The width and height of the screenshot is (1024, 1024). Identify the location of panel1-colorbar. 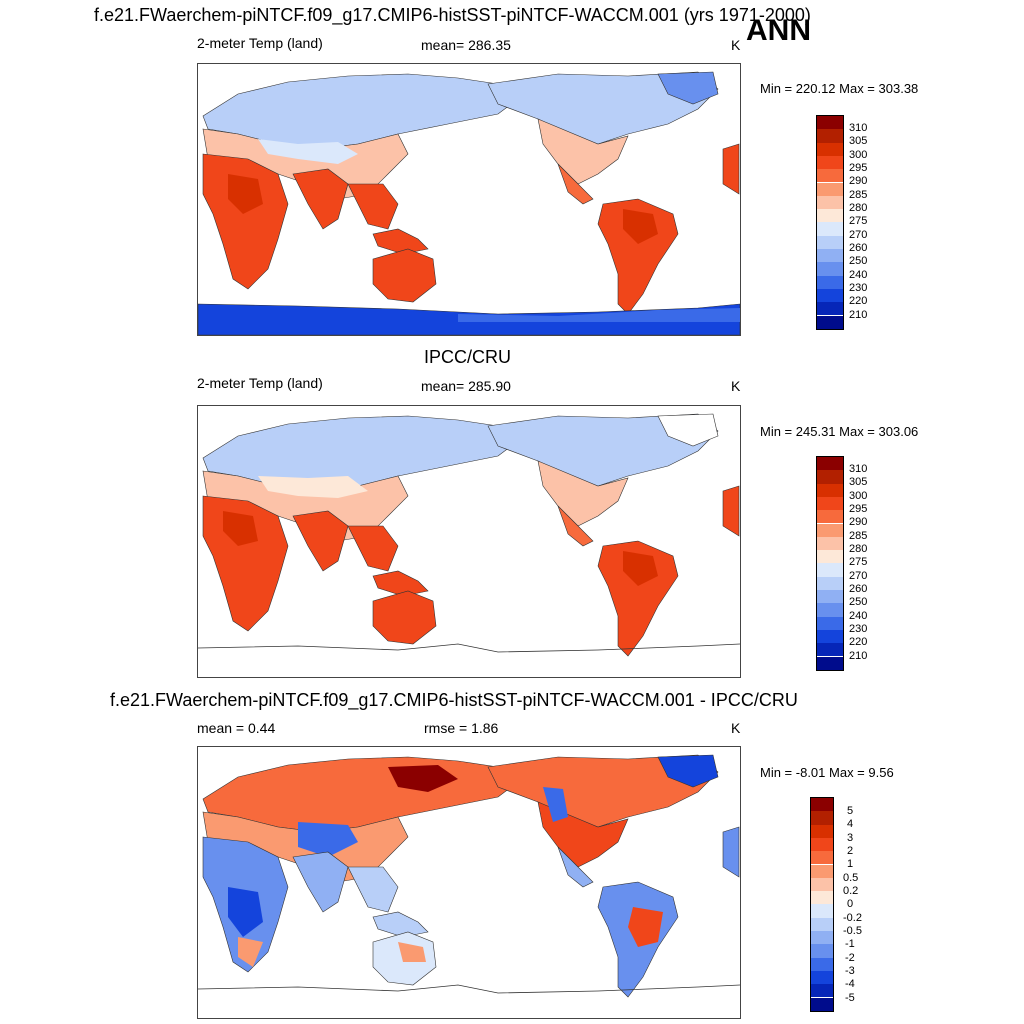
(830, 222).